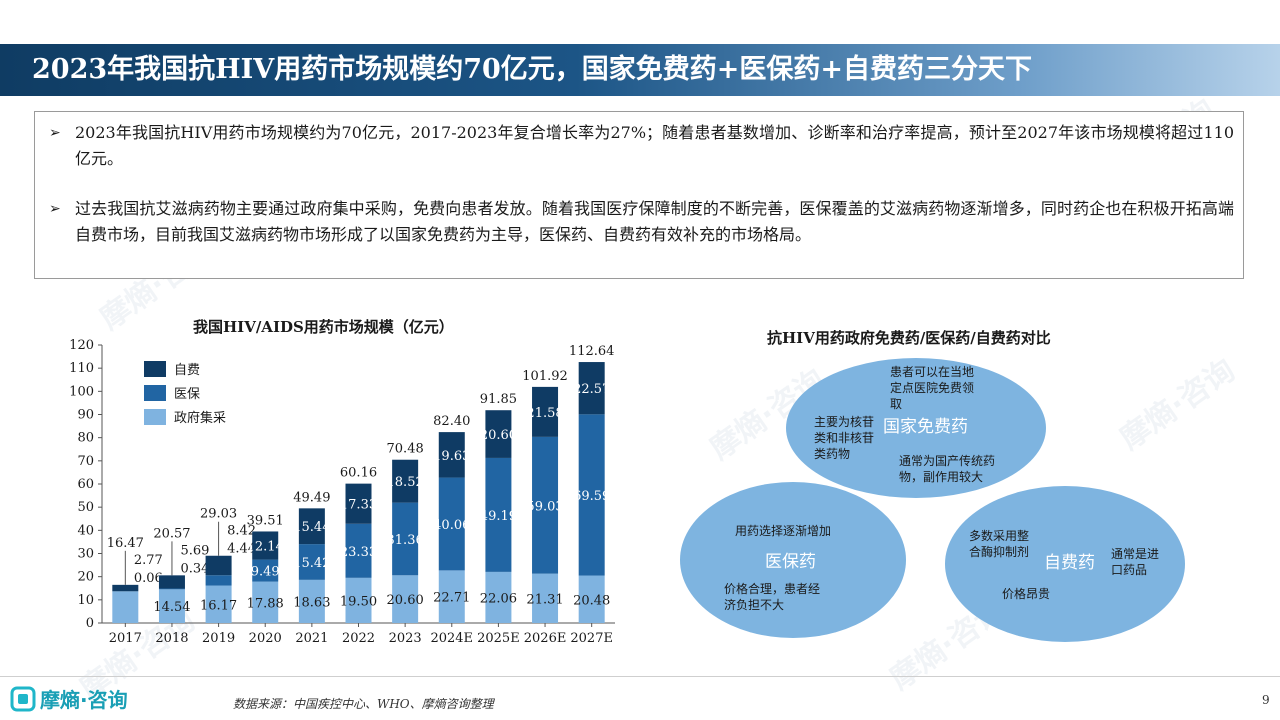 This screenshot has height=720, width=1280. Describe the element at coordinates (925, 427) in the screenshot. I see `free-drug-title: 国家免费药` at that location.